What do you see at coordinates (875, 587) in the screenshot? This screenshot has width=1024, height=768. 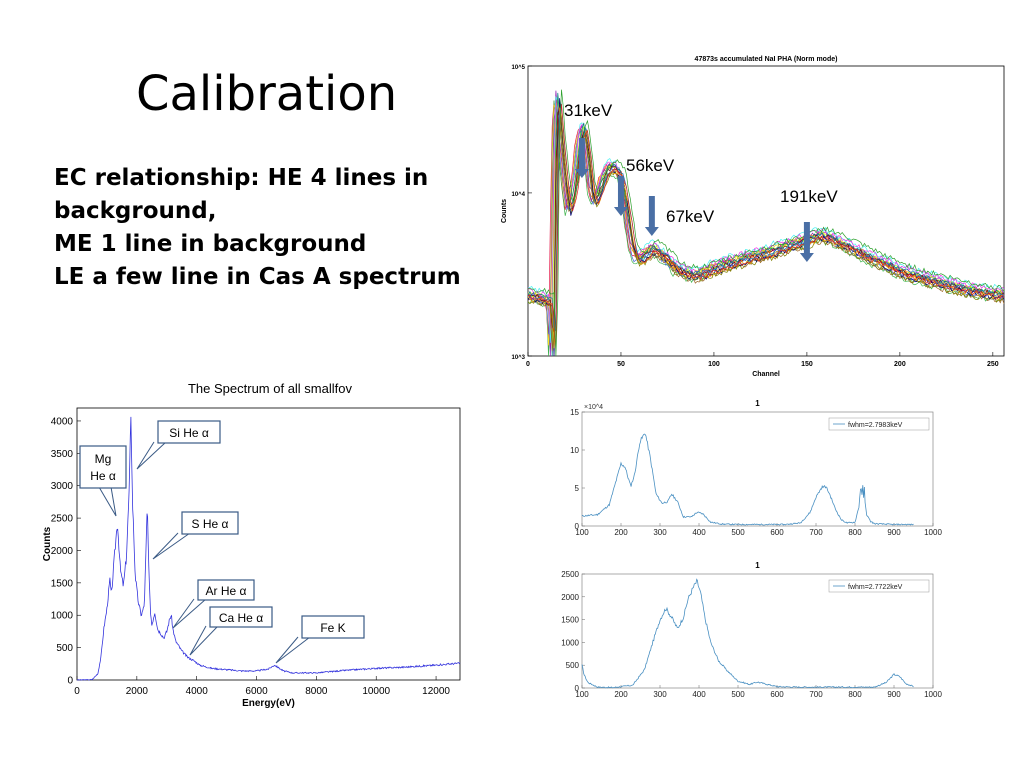 I see `legend-label: fwhm=2.7722keV` at bounding box center [875, 587].